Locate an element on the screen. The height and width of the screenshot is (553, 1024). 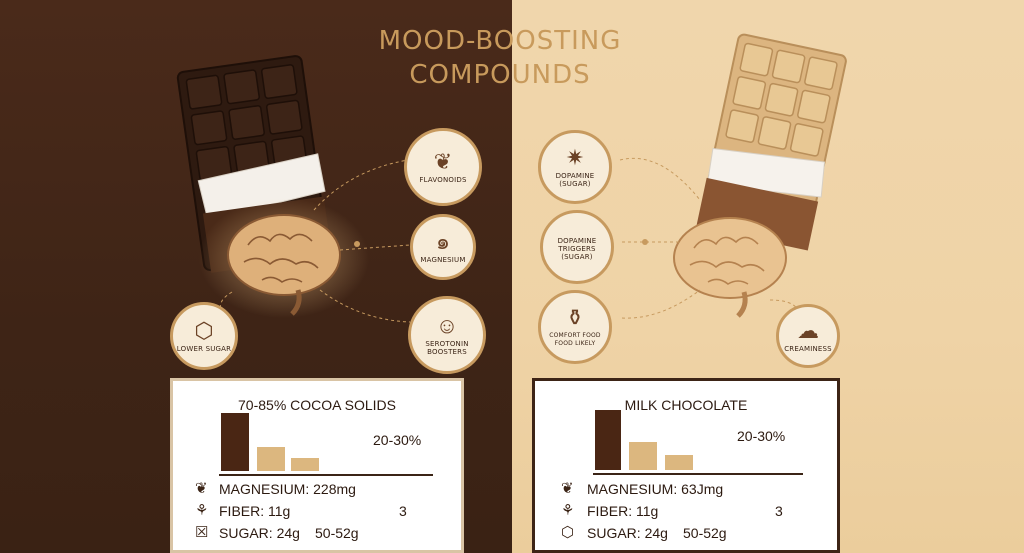
compound-label: LOWER SUGAR is located at coordinates (204, 348).